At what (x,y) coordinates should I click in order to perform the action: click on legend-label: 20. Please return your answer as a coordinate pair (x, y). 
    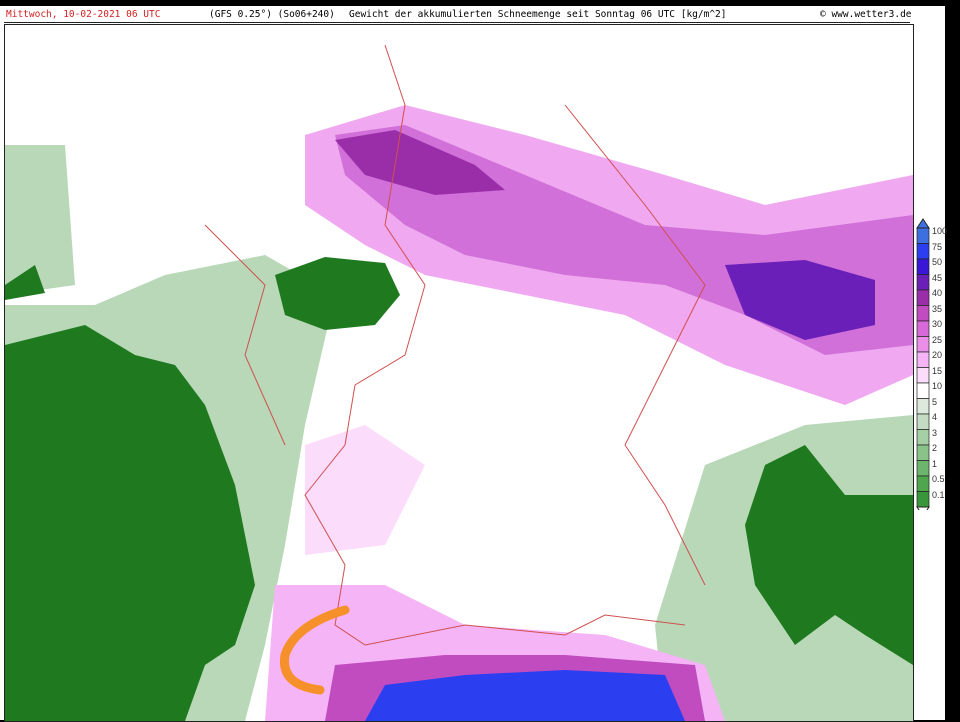
    Looking at the image, I should click on (937, 355).